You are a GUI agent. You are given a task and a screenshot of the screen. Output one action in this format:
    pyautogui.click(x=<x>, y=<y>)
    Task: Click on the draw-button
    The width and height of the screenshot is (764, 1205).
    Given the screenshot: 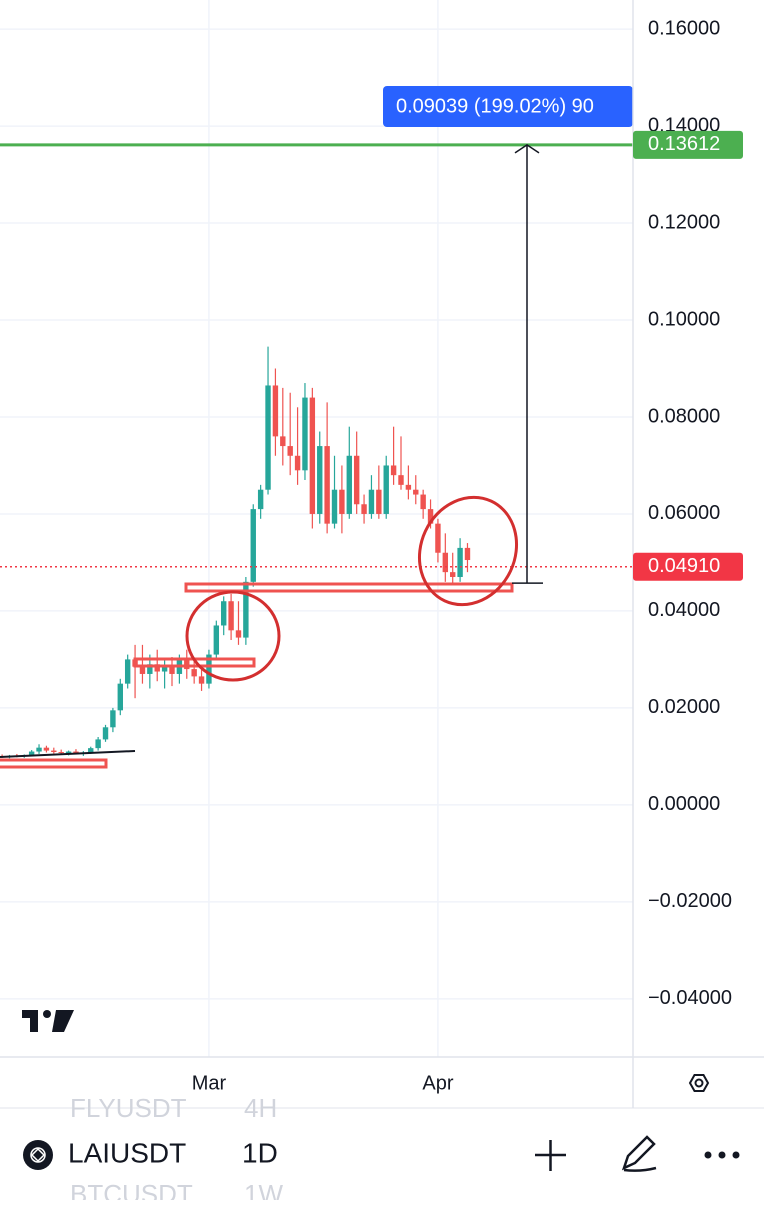 What is the action you would take?
    pyautogui.click(x=639, y=1153)
    